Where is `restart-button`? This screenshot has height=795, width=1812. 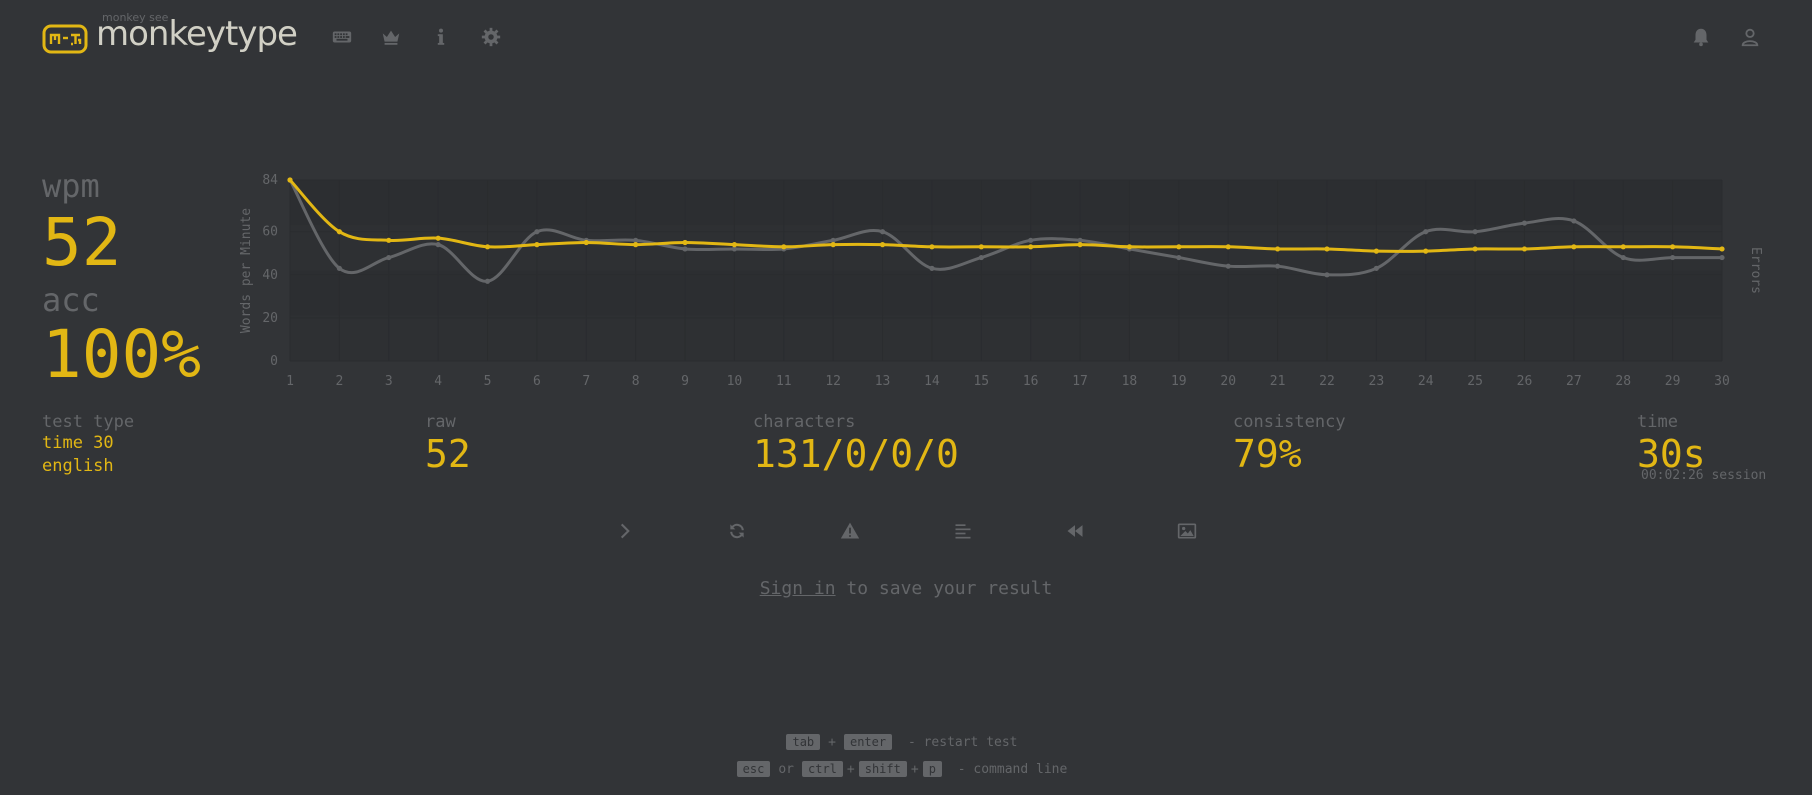 restart-button is located at coordinates (737, 531).